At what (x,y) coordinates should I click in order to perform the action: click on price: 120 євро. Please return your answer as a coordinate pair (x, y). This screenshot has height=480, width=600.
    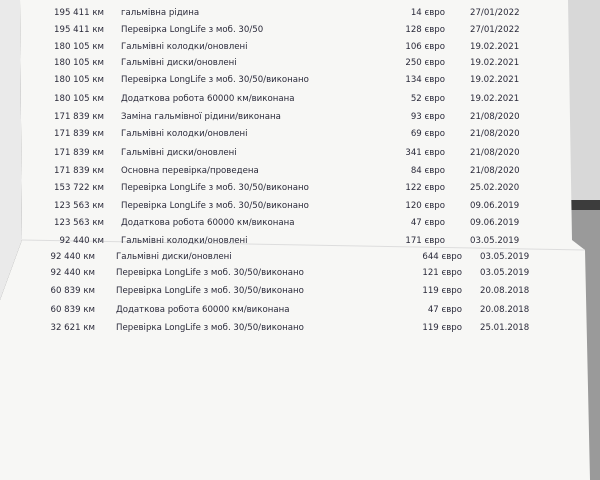
    Looking at the image, I should click on (425, 206).